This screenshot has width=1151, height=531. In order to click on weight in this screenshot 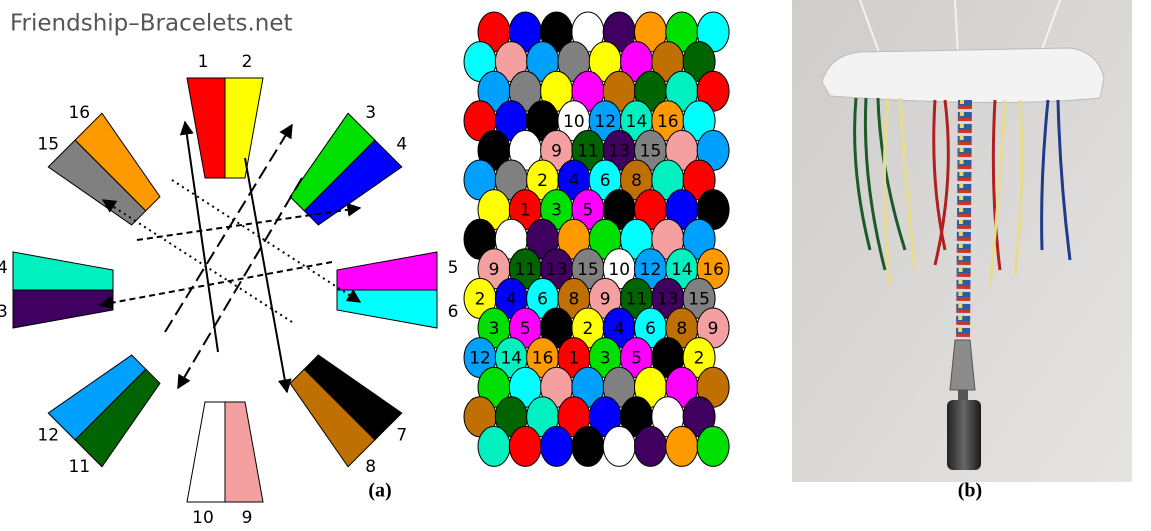, I will do `click(964, 435)`.